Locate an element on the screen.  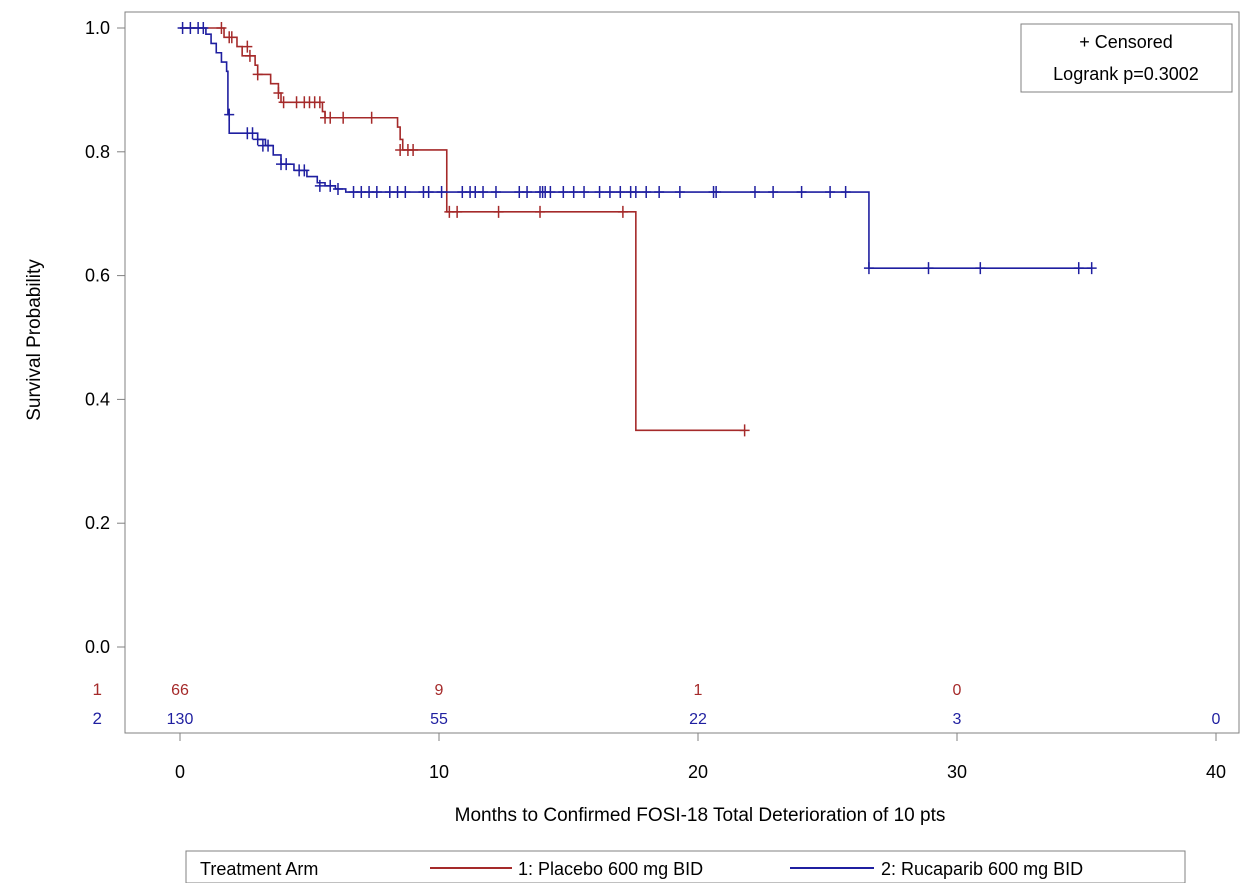
at-risk-count: 1 is located at coordinates (698, 690).